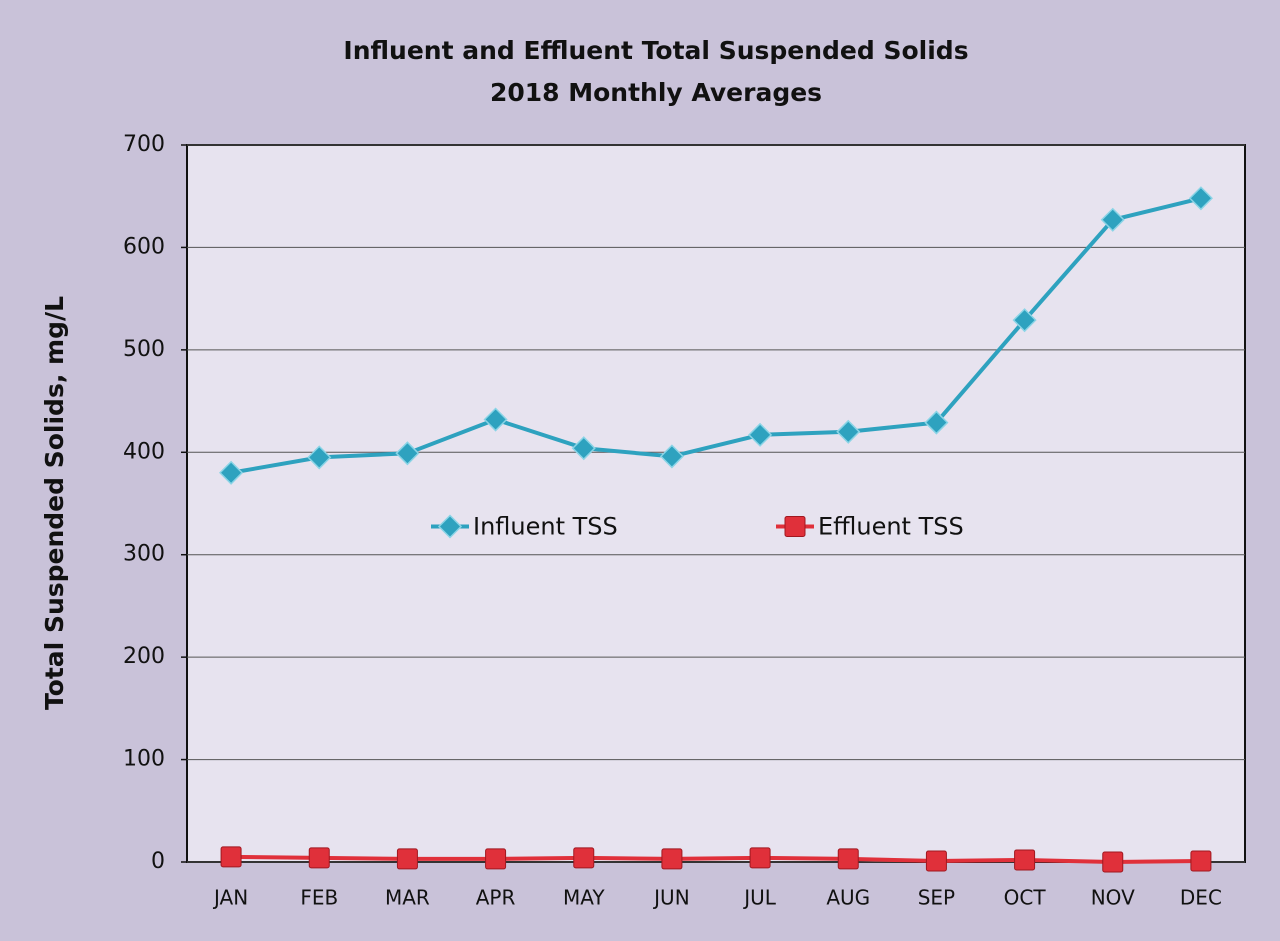 The width and height of the screenshot is (1280, 941). Describe the element at coordinates (144, 759) in the screenshot. I see `y-tick-label: 100` at that location.